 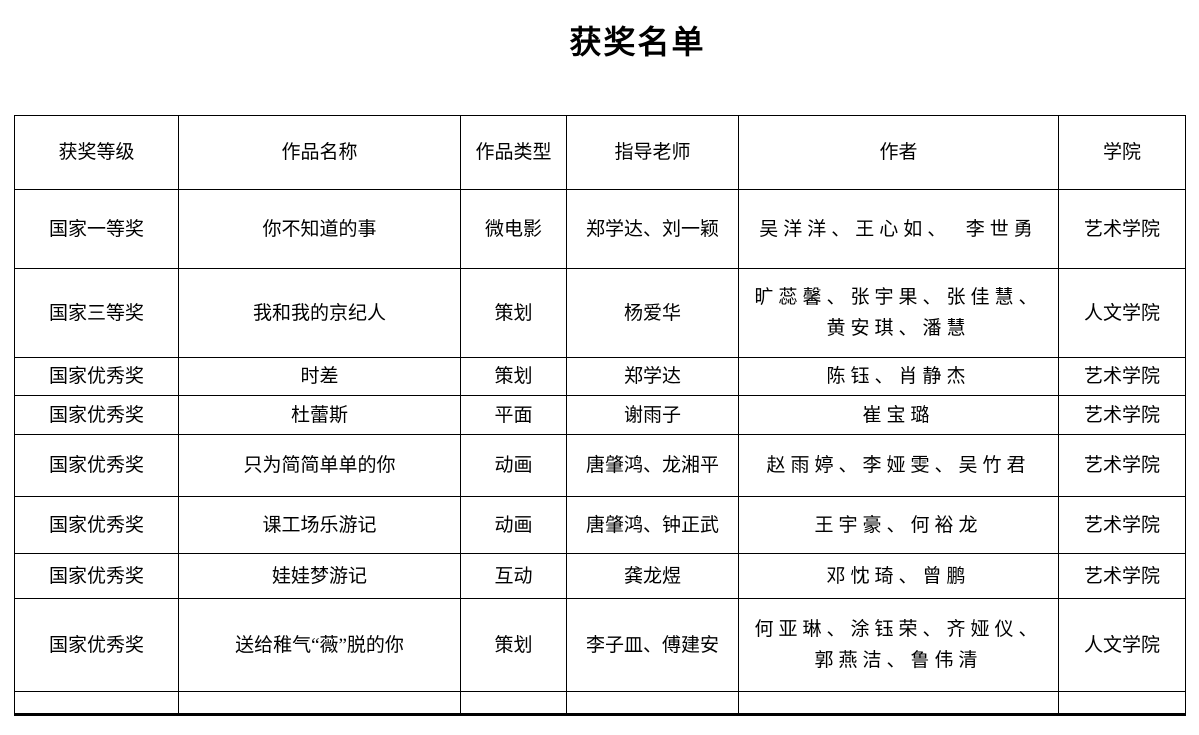 What do you see at coordinates (652, 415) in the screenshot?
I see `cell-teacher: 谢雨子` at bounding box center [652, 415].